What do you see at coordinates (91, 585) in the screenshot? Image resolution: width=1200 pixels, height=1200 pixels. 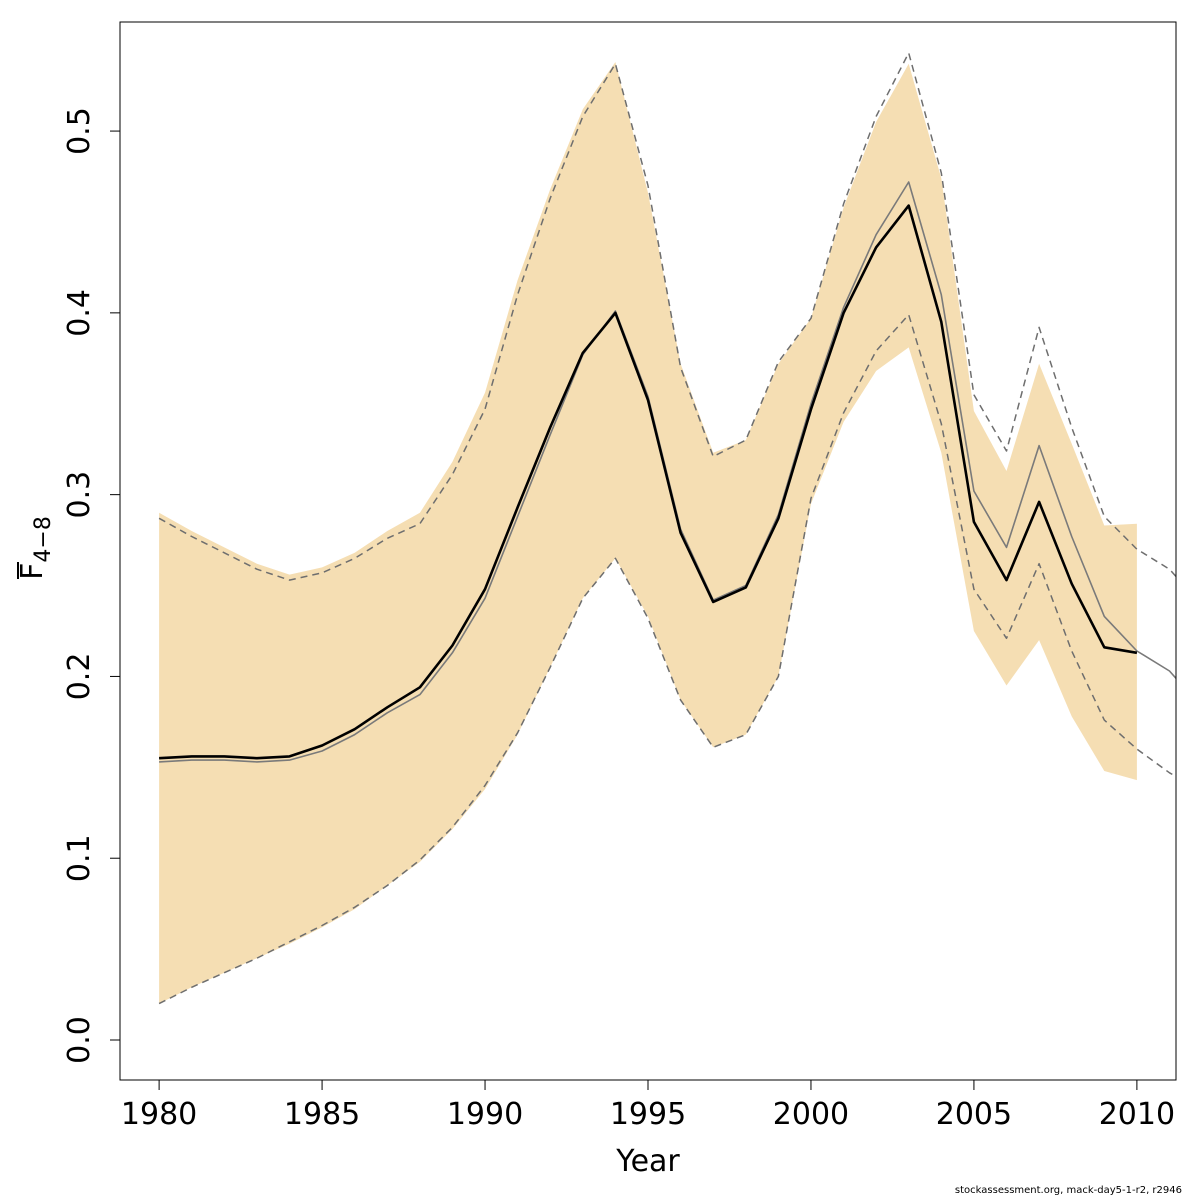 I see `y-axis: 0.0 0.1 0.2 0.3 0.4 0.5` at bounding box center [91, 585].